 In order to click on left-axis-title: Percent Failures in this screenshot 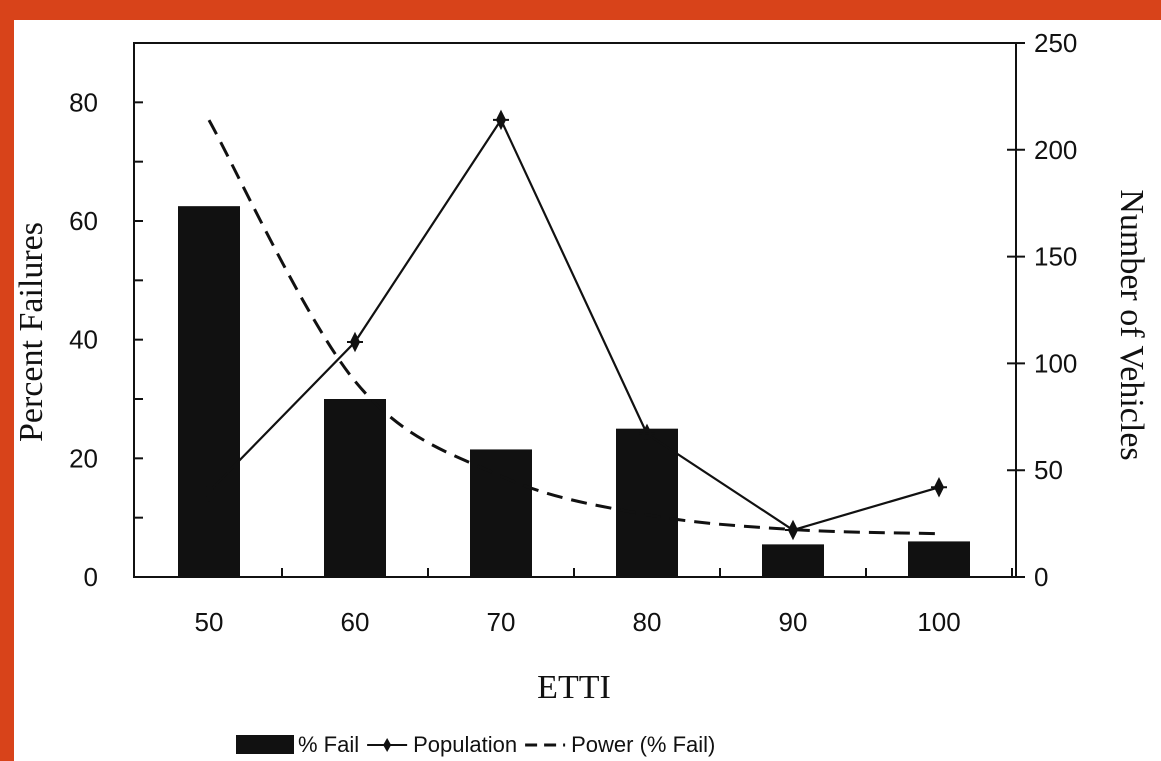, I will do `click(32, 332)`.